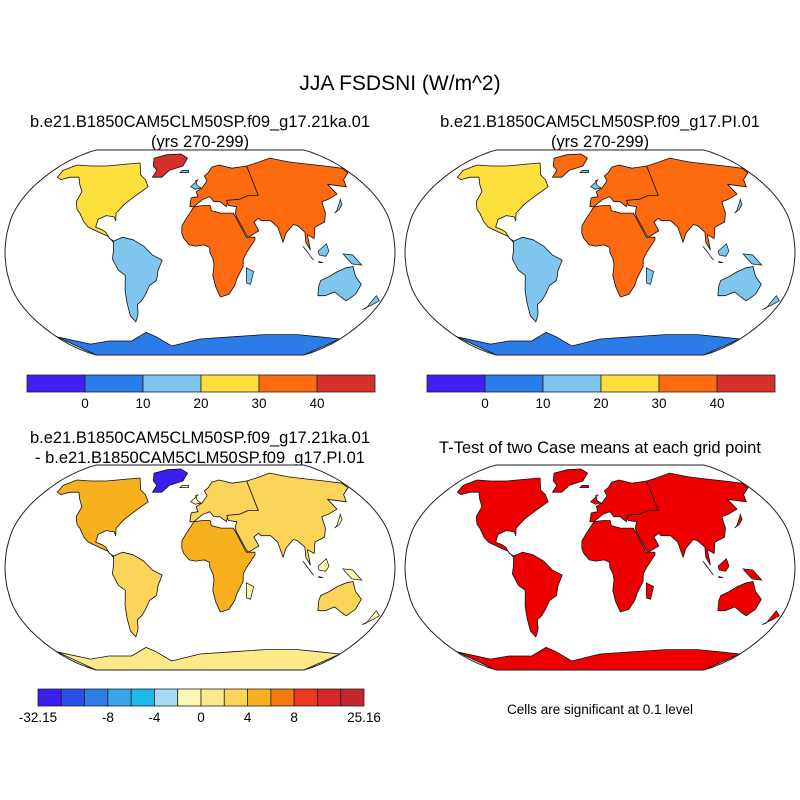 This screenshot has height=800, width=800. Describe the element at coordinates (316, 403) in the screenshot. I see `panel-1-colorbar-tick-label: 40` at that location.